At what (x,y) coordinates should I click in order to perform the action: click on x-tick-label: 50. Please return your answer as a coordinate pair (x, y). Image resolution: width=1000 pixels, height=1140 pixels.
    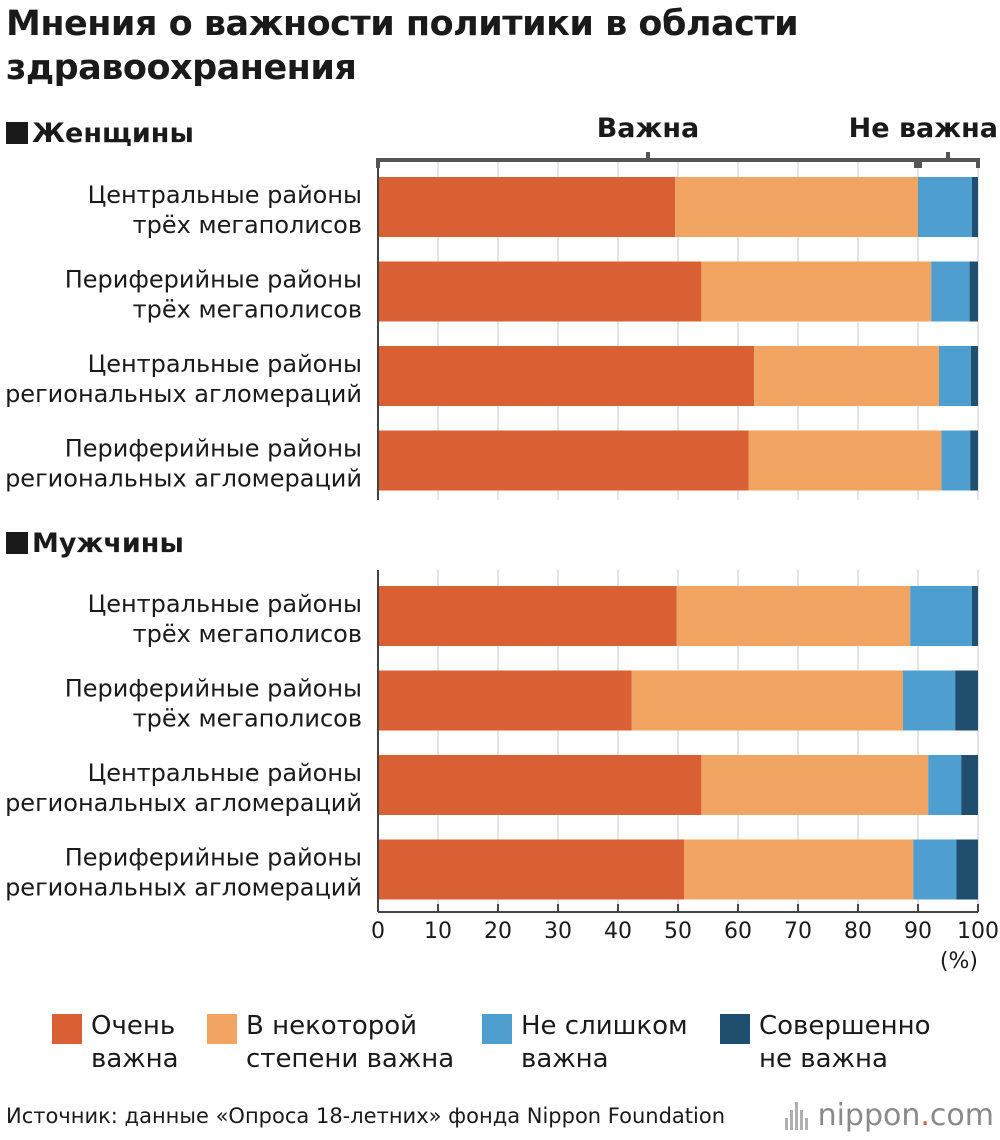
    Looking at the image, I should click on (678, 931).